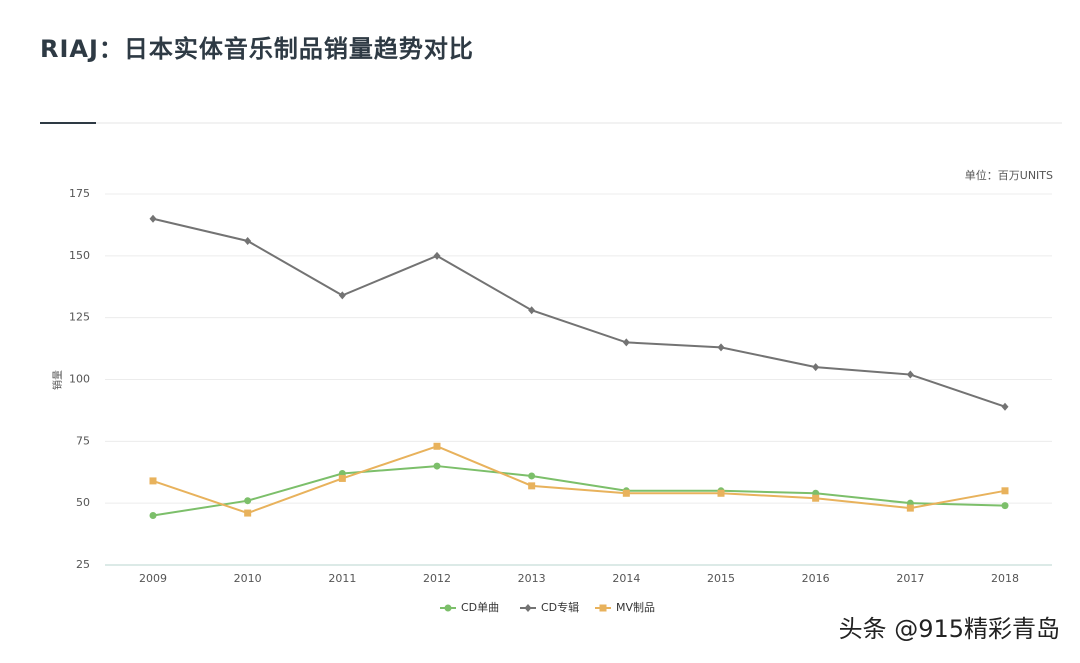  What do you see at coordinates (83, 564) in the screenshot?
I see `y-tick-label: 25` at bounding box center [83, 564].